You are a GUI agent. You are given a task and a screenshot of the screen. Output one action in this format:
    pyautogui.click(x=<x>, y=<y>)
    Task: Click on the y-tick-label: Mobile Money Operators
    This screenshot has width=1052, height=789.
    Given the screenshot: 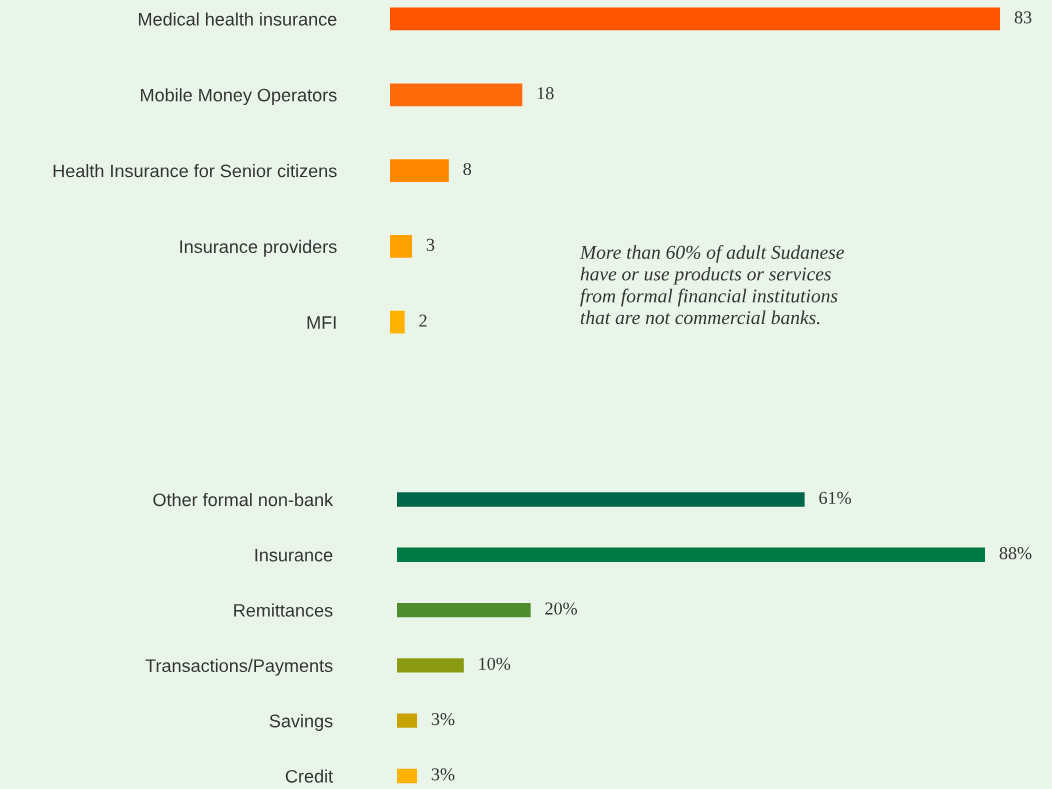 What is the action you would take?
    pyautogui.click(x=239, y=97)
    